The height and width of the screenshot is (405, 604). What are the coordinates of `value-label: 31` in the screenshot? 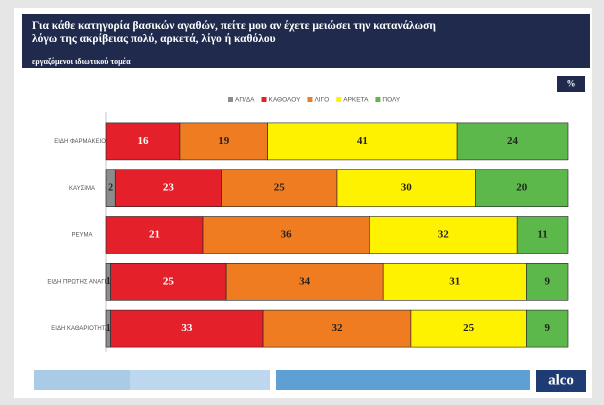 It's located at (454, 281).